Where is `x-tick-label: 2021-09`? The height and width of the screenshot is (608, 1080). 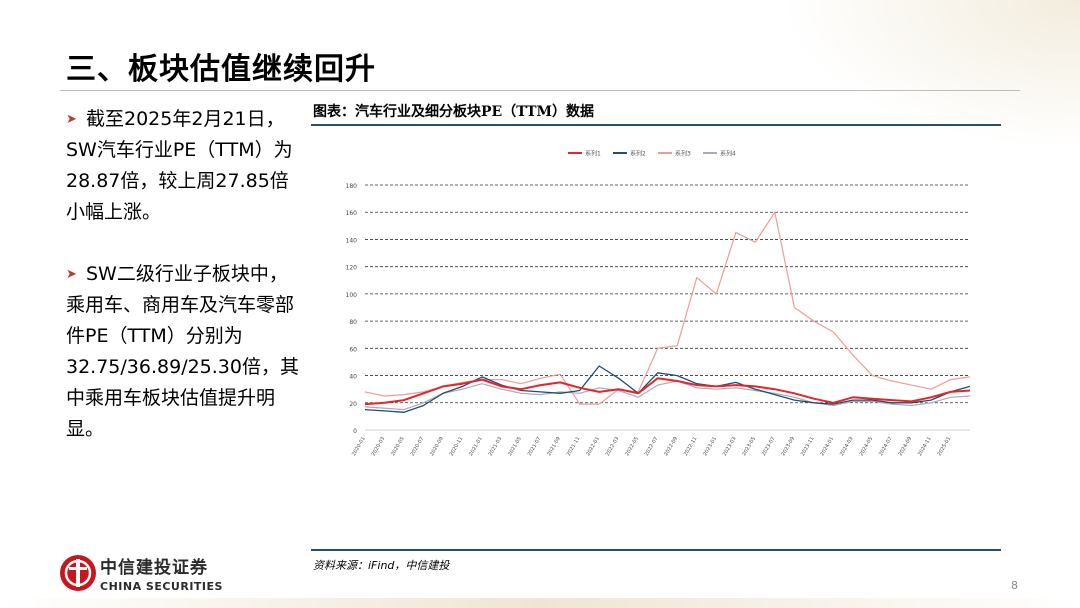 x-tick-label: 2021-09 is located at coordinates (554, 446).